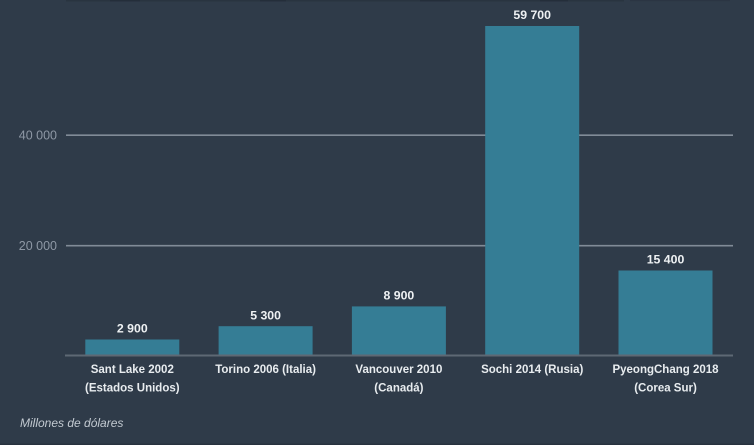  Describe the element at coordinates (132, 370) in the screenshot. I see `svg-text: Sant Lake 2002` at that location.